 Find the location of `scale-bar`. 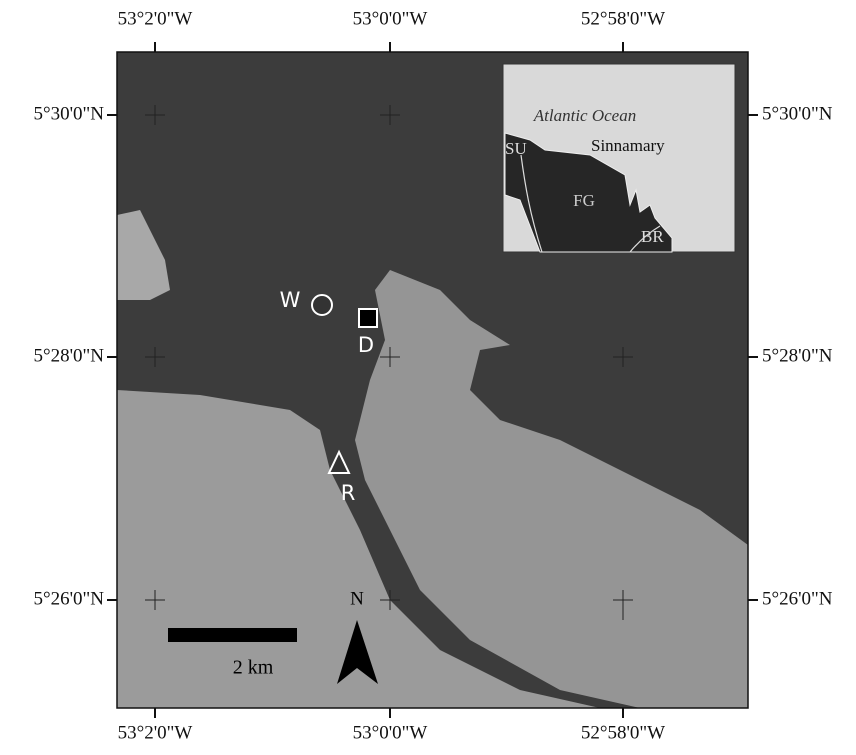

scale-bar is located at coordinates (232, 635).